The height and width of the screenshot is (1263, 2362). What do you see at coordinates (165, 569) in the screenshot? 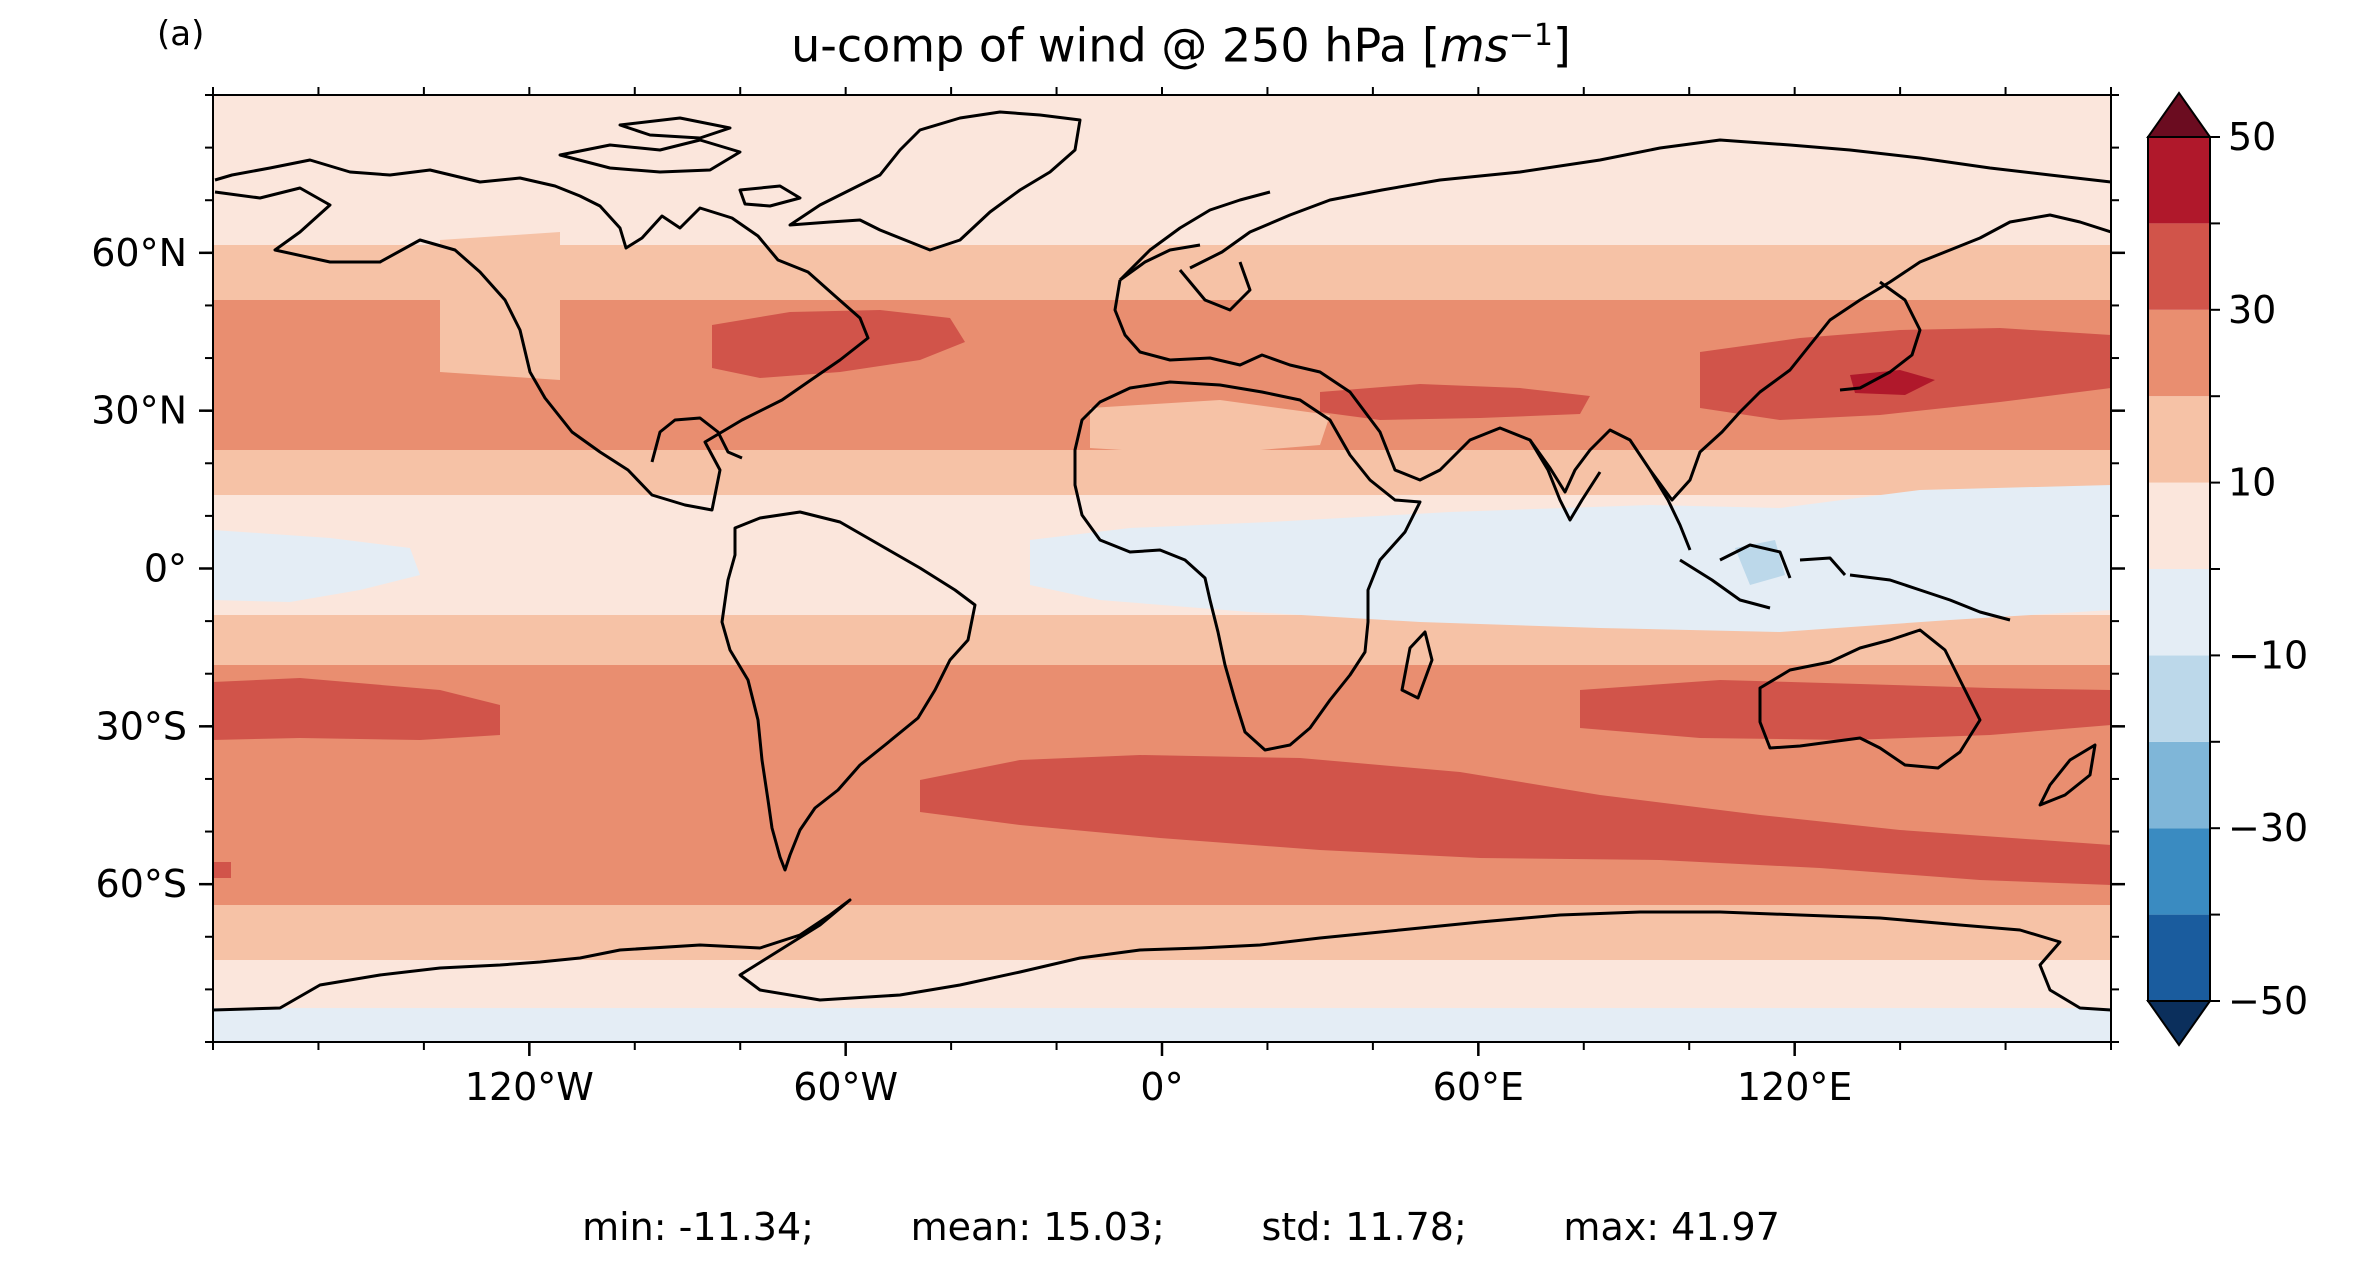
I see `lat-tick-label: 0°` at bounding box center [165, 569].